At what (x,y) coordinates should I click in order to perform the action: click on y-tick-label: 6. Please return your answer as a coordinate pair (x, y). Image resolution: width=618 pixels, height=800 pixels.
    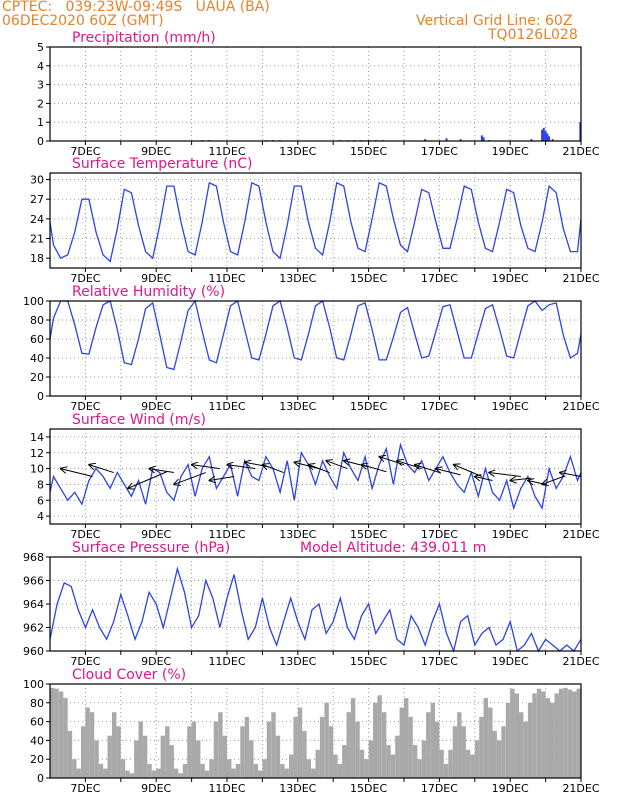
    Looking at the image, I should click on (40, 500).